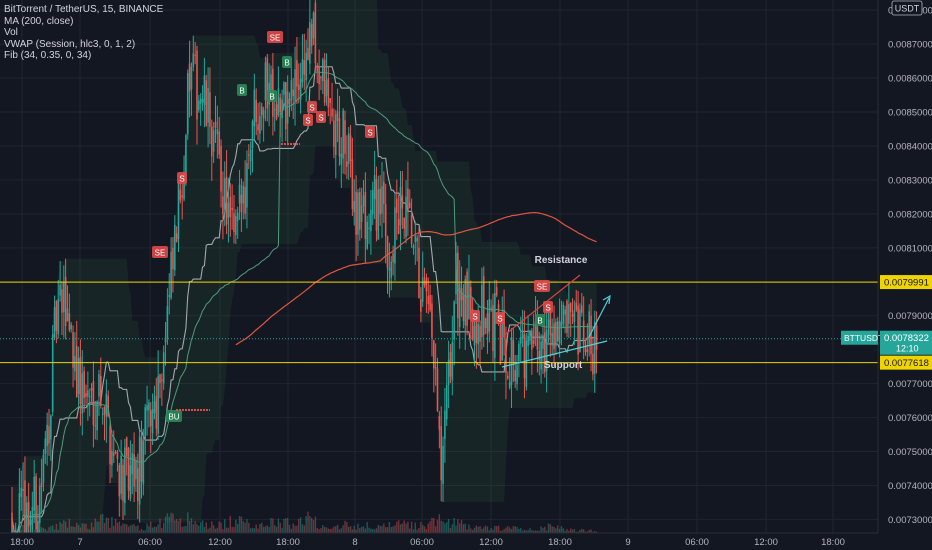 The width and height of the screenshot is (932, 550). What do you see at coordinates (84, 9) in the screenshot?
I see `symbol-title: BitTorrent / TetherUS, 15, BINANCE` at bounding box center [84, 9].